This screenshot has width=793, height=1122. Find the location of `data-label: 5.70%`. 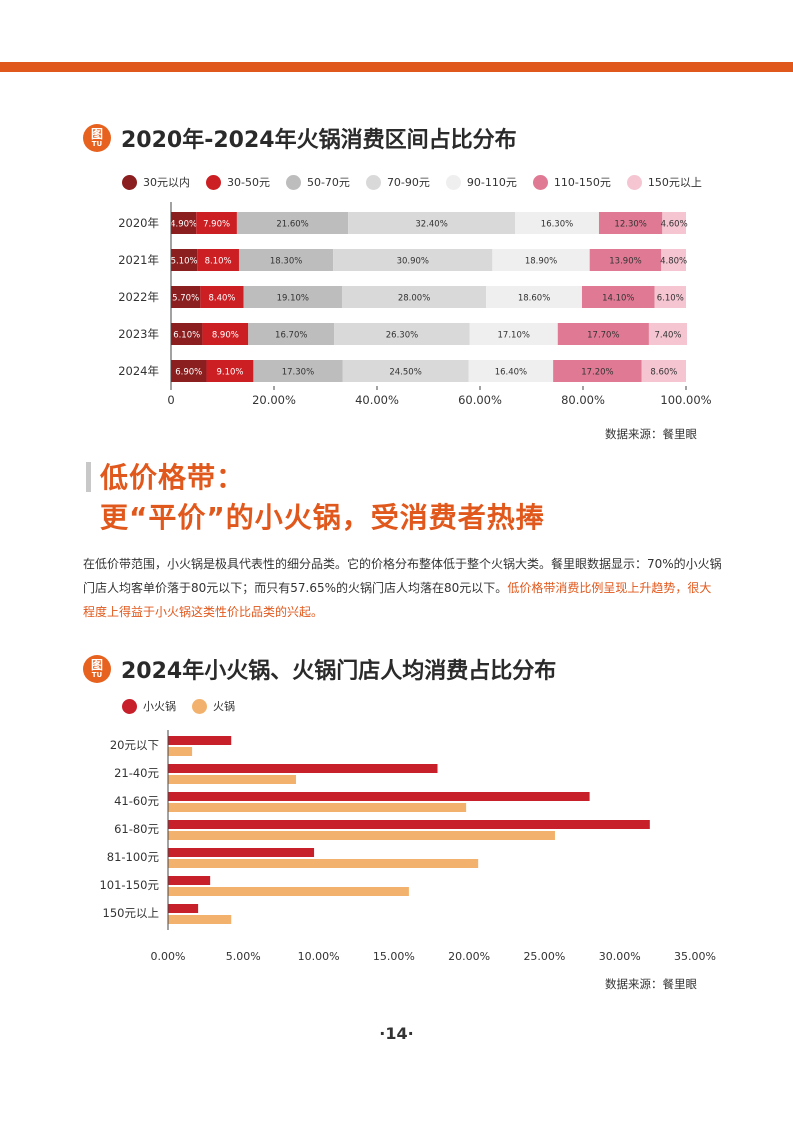

data-label: 5.70% is located at coordinates (185, 299).